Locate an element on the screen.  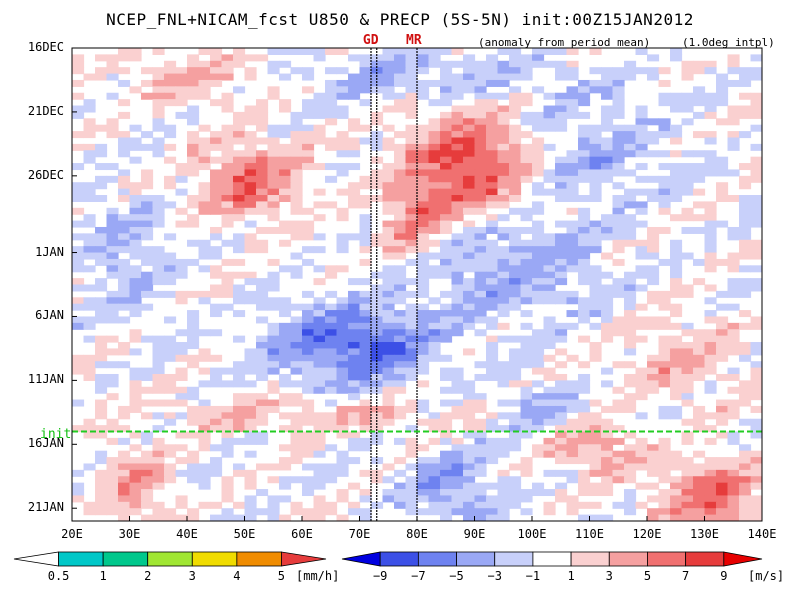
longitude-marker-label: MR is located at coordinates (414, 40).